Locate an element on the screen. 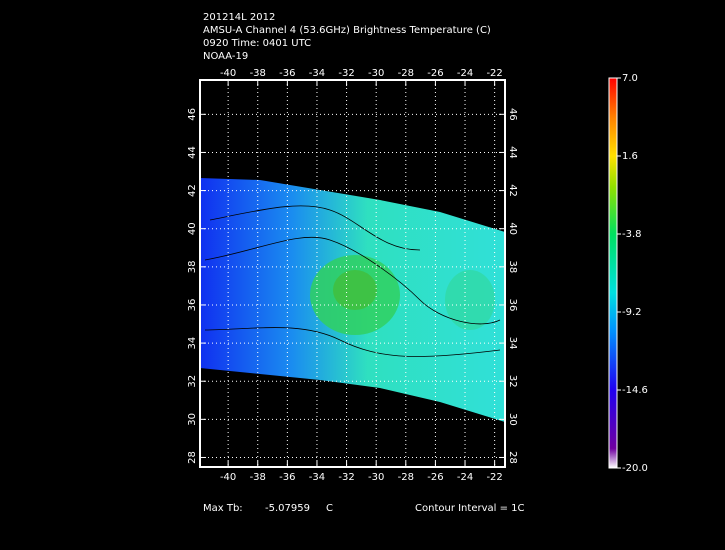 The width and height of the screenshot is (725, 550). colorbar-tick-label: -20.0 is located at coordinates (635, 468).